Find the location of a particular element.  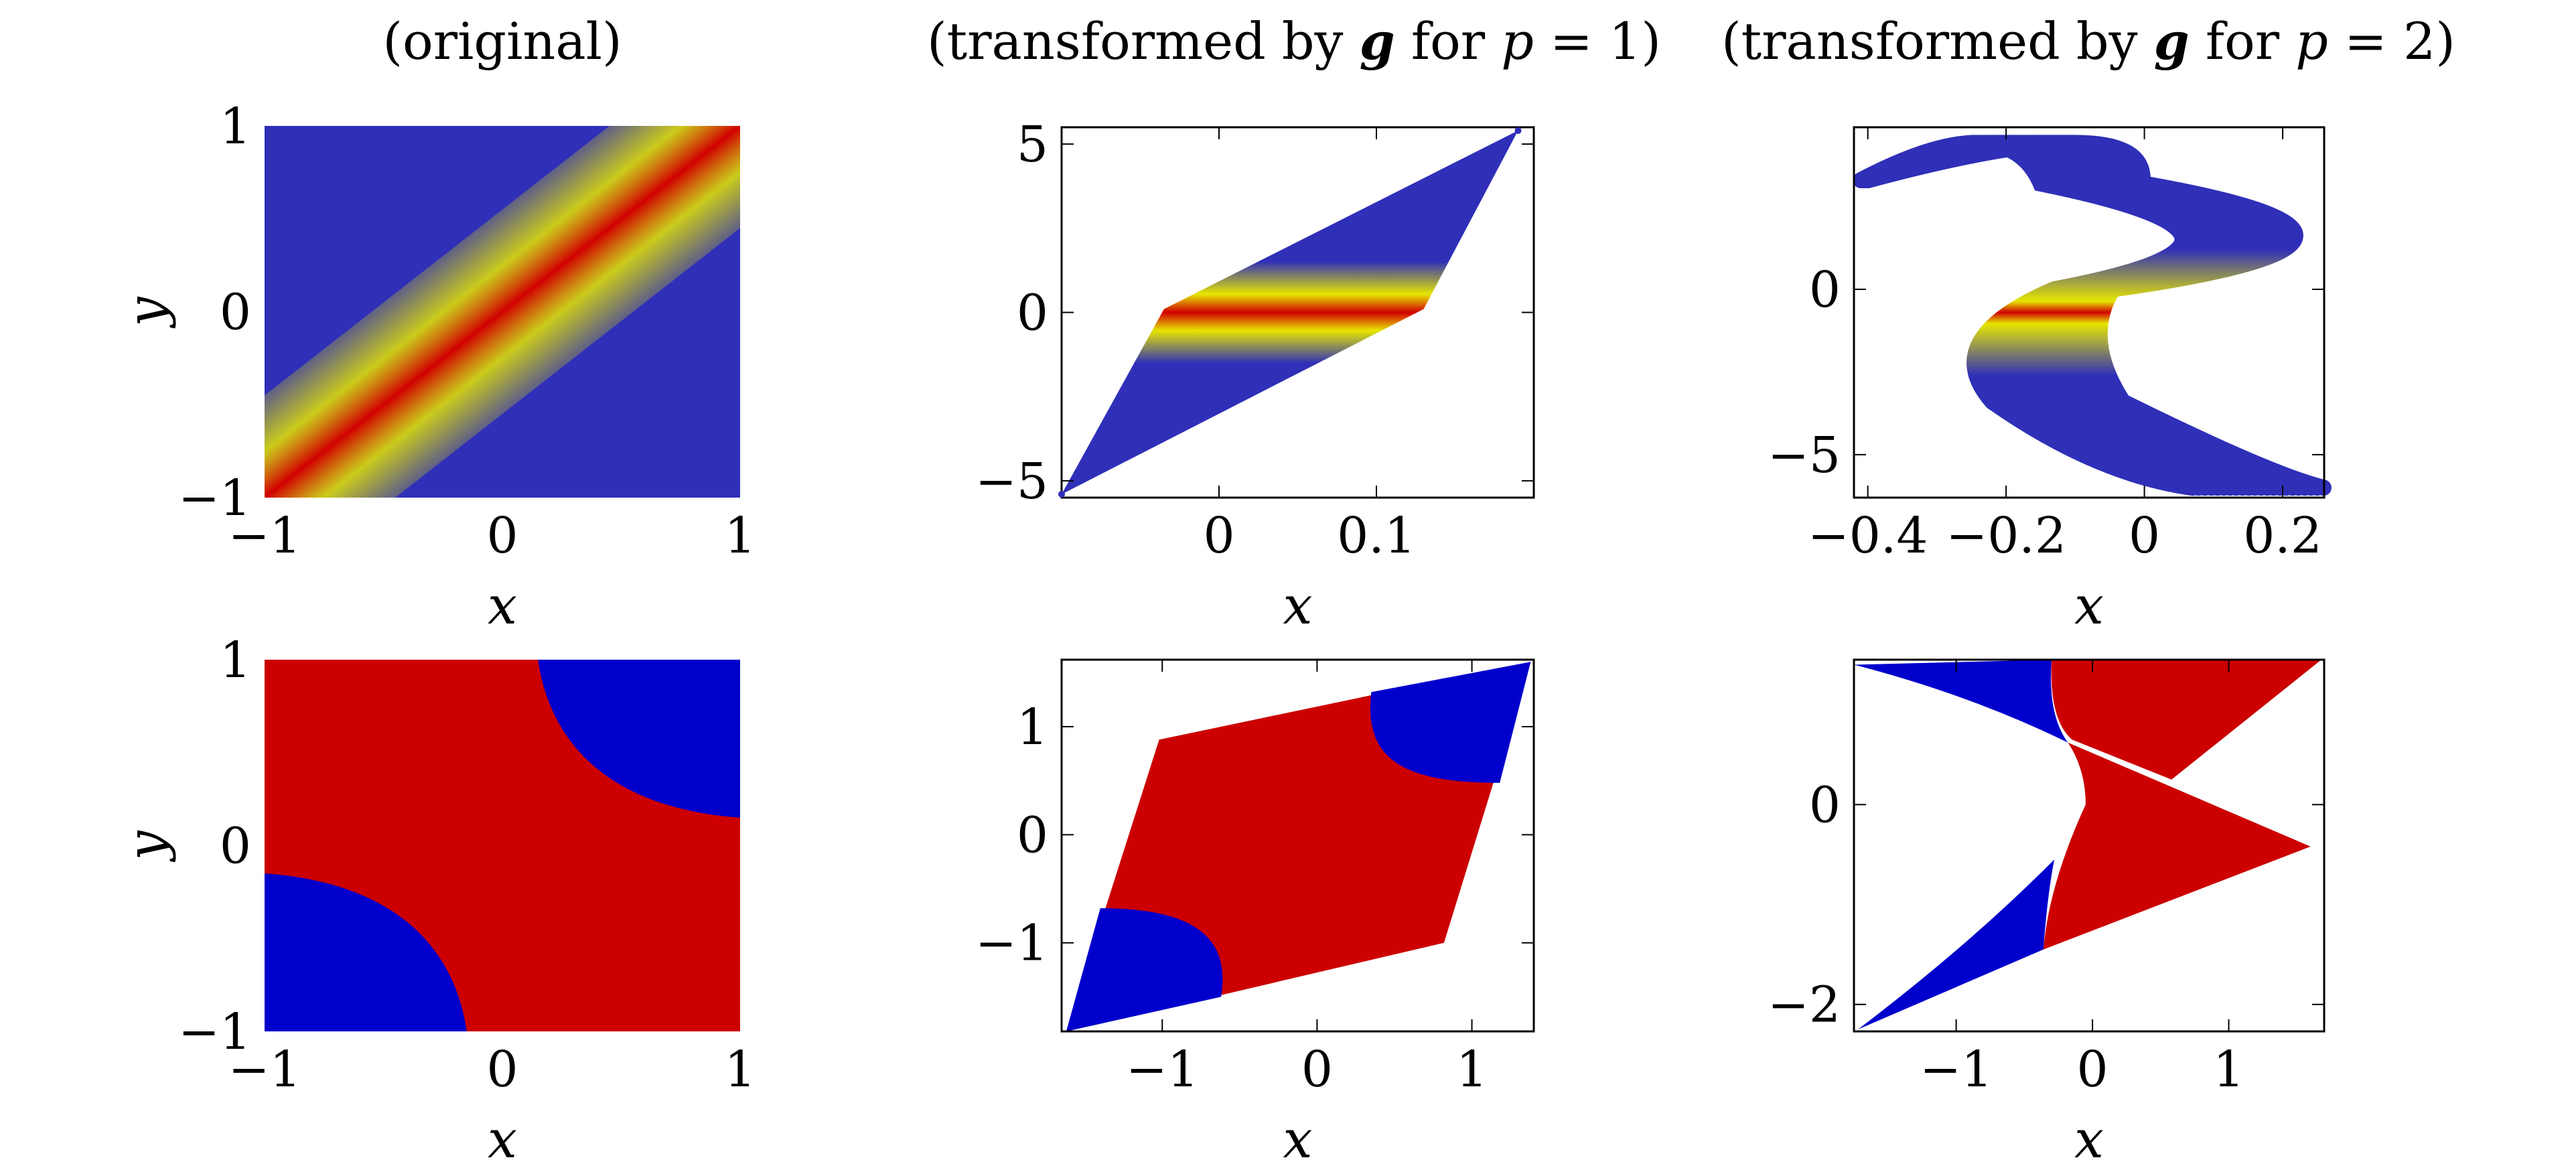

blue-class-region-upper is located at coordinates (1961, 702).